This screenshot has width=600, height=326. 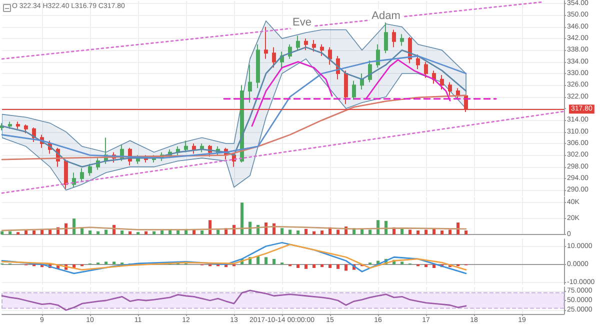 What do you see at coordinates (302, 22) in the screenshot?
I see `annotation: Eve` at bounding box center [302, 22].